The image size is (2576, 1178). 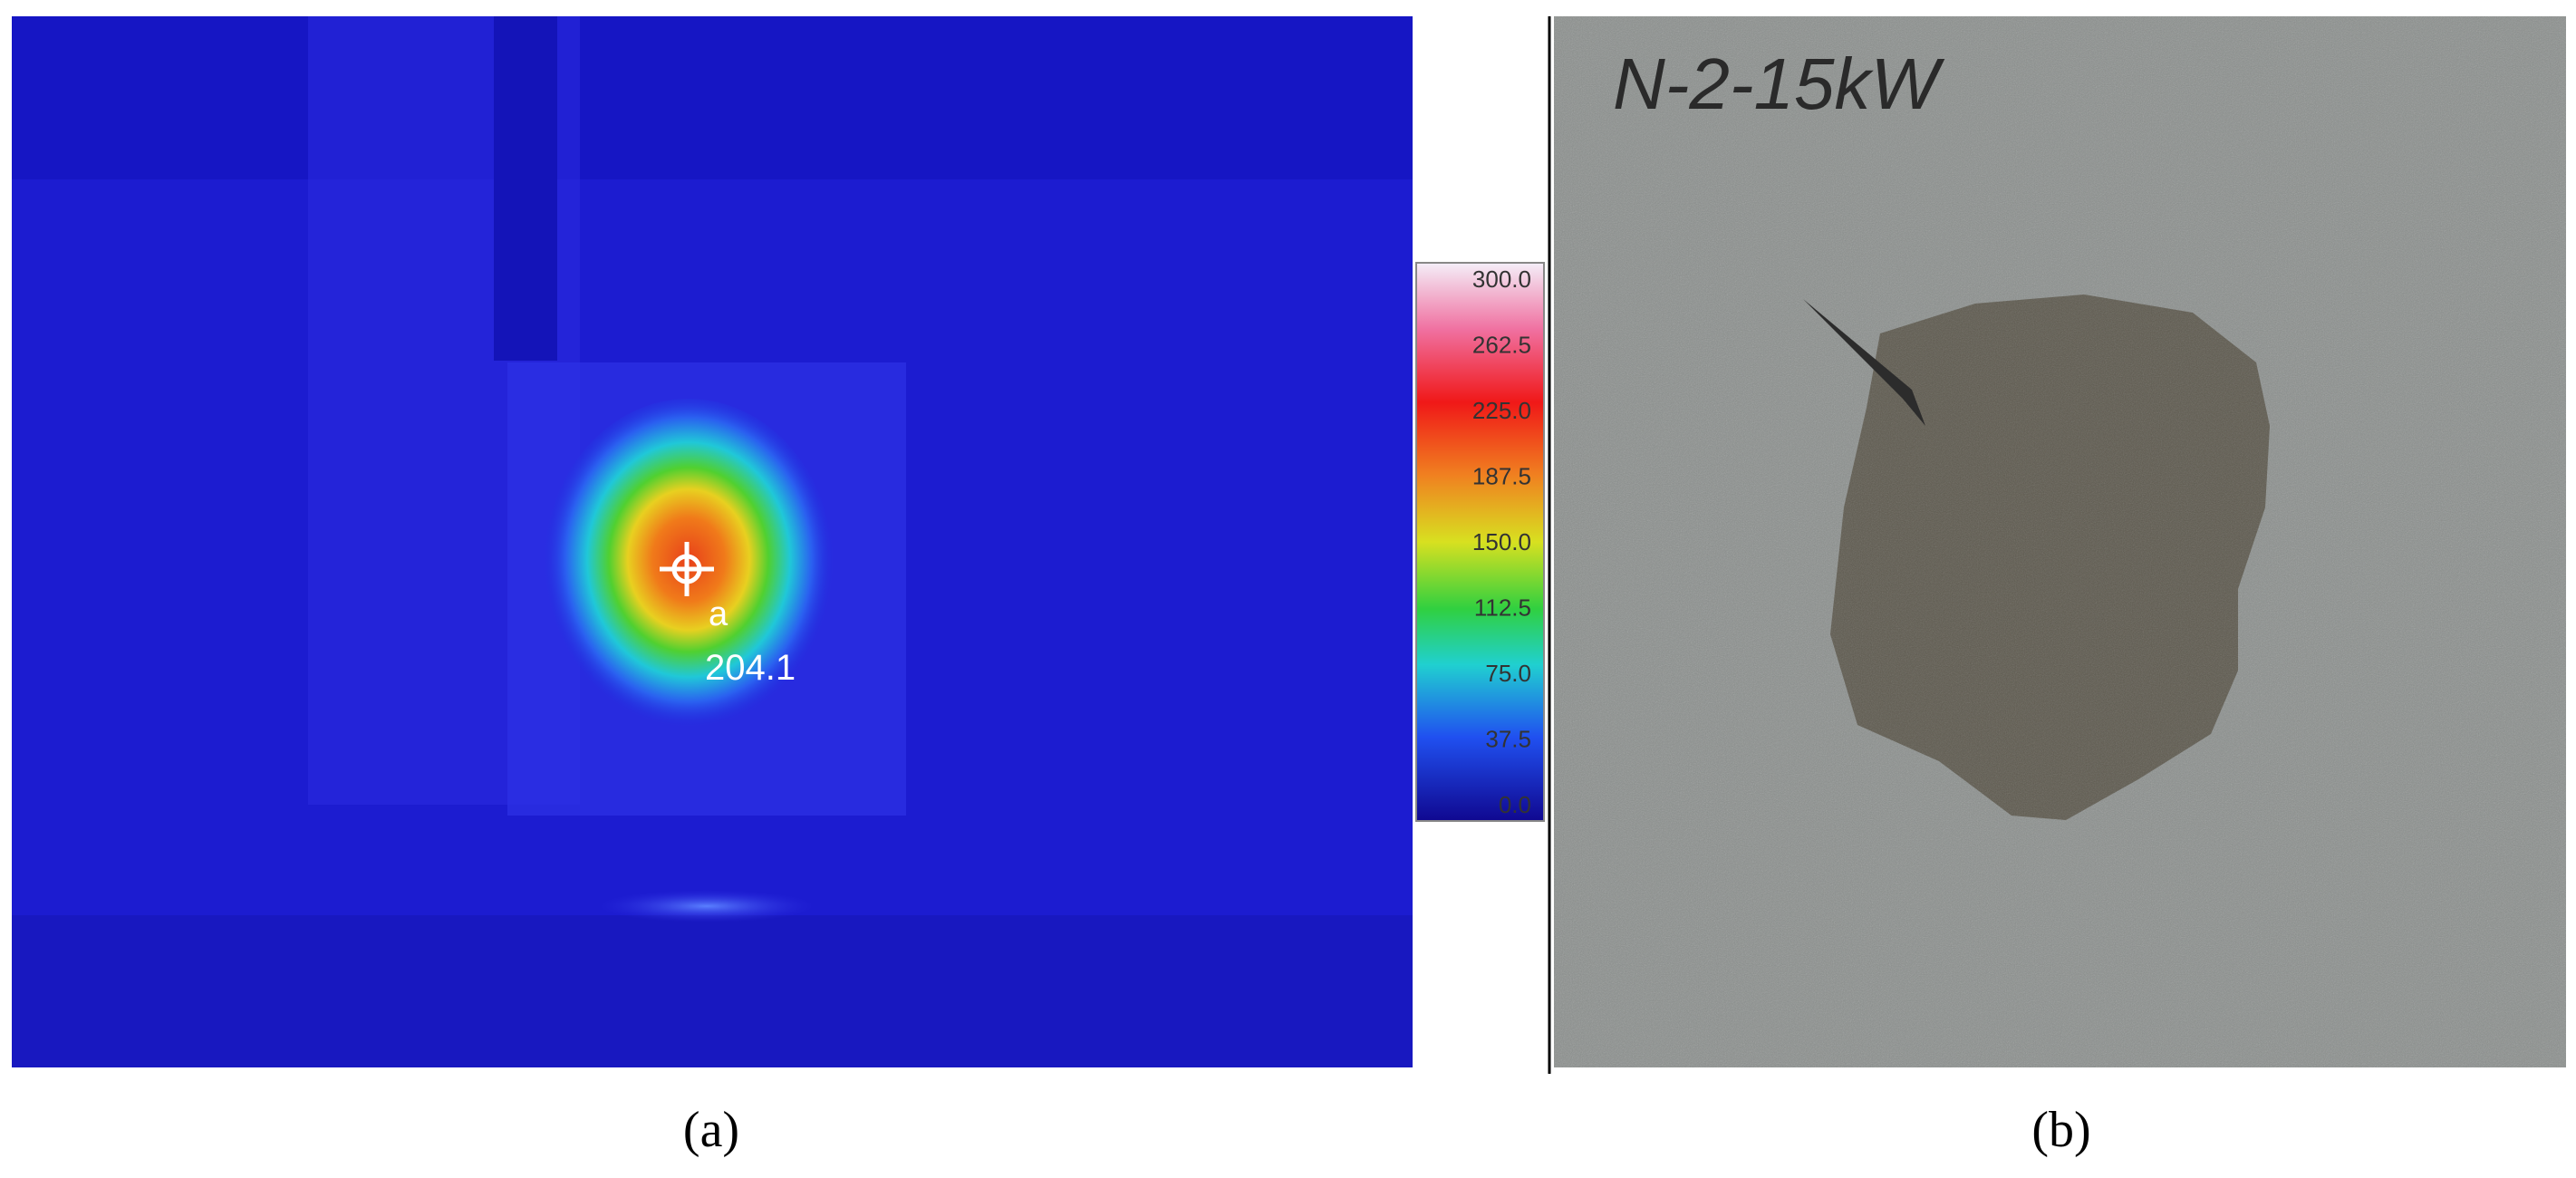 I want to click on colorbar-tick-label: 262.5, so click(x=1501, y=345).